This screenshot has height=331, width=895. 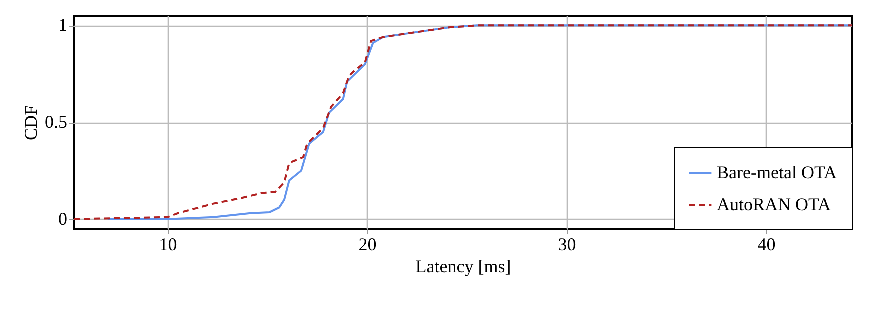 What do you see at coordinates (63, 218) in the screenshot?
I see `y-tick-label: 0` at bounding box center [63, 218].